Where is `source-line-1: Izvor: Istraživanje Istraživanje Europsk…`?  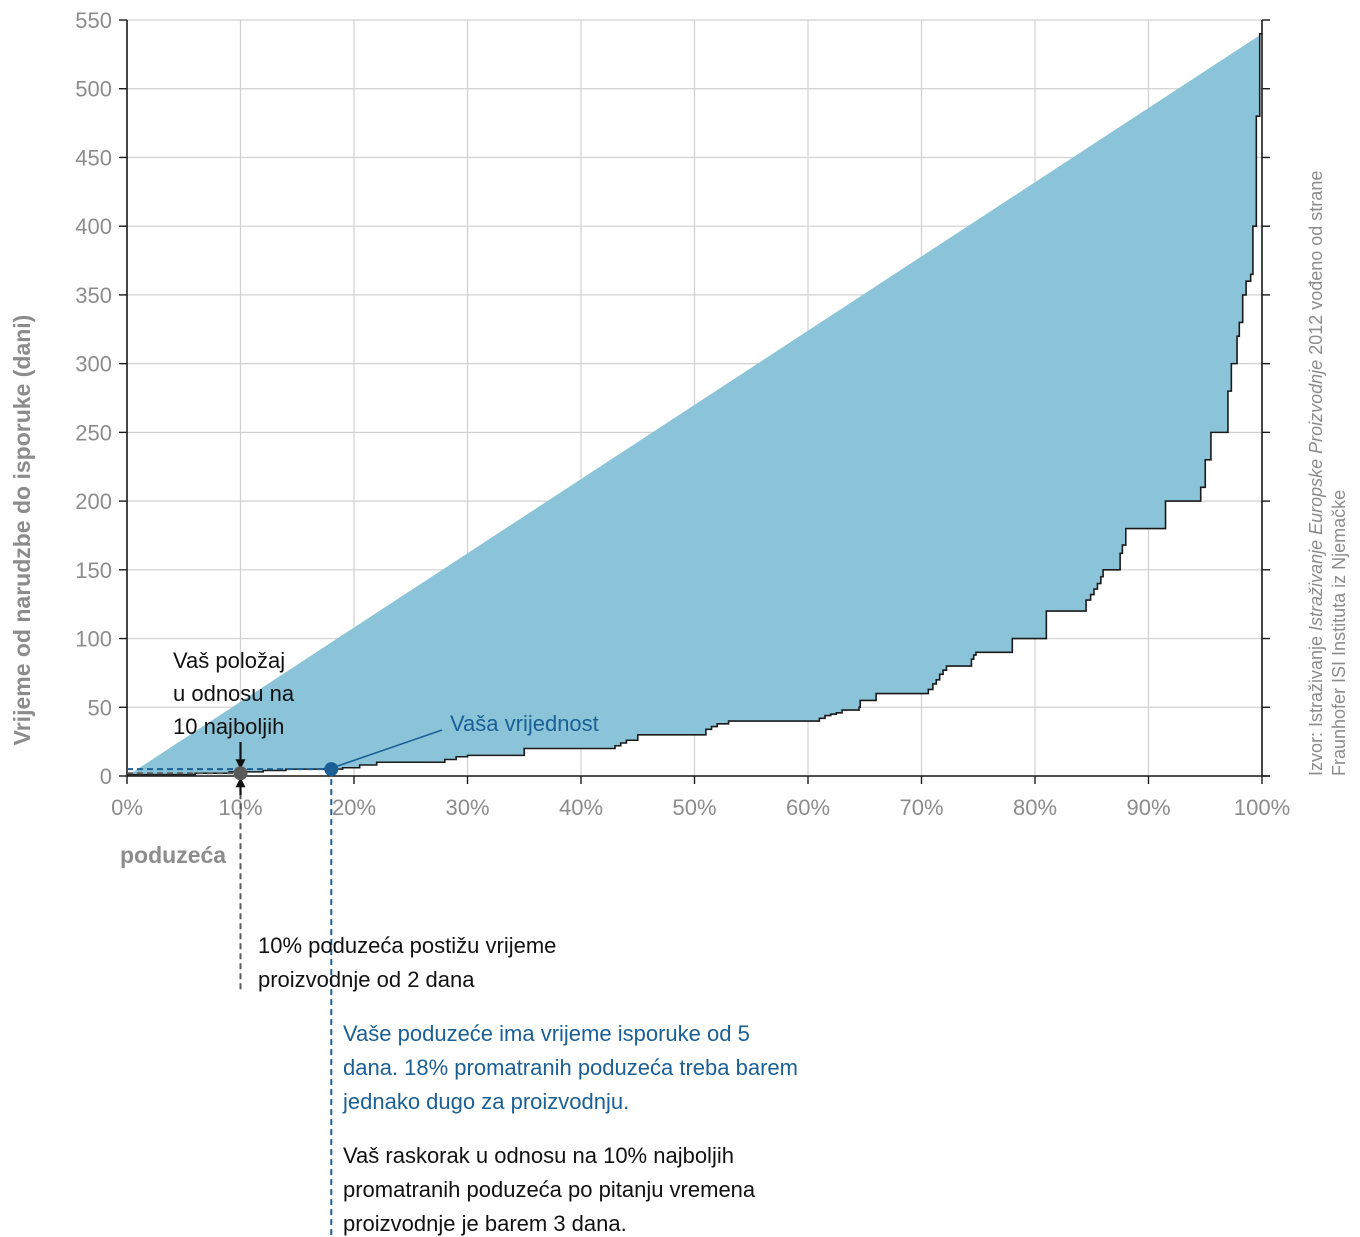
source-line-1: Izvor: Istraživanje Istraživanje Europsk… is located at coordinates (1316, 473).